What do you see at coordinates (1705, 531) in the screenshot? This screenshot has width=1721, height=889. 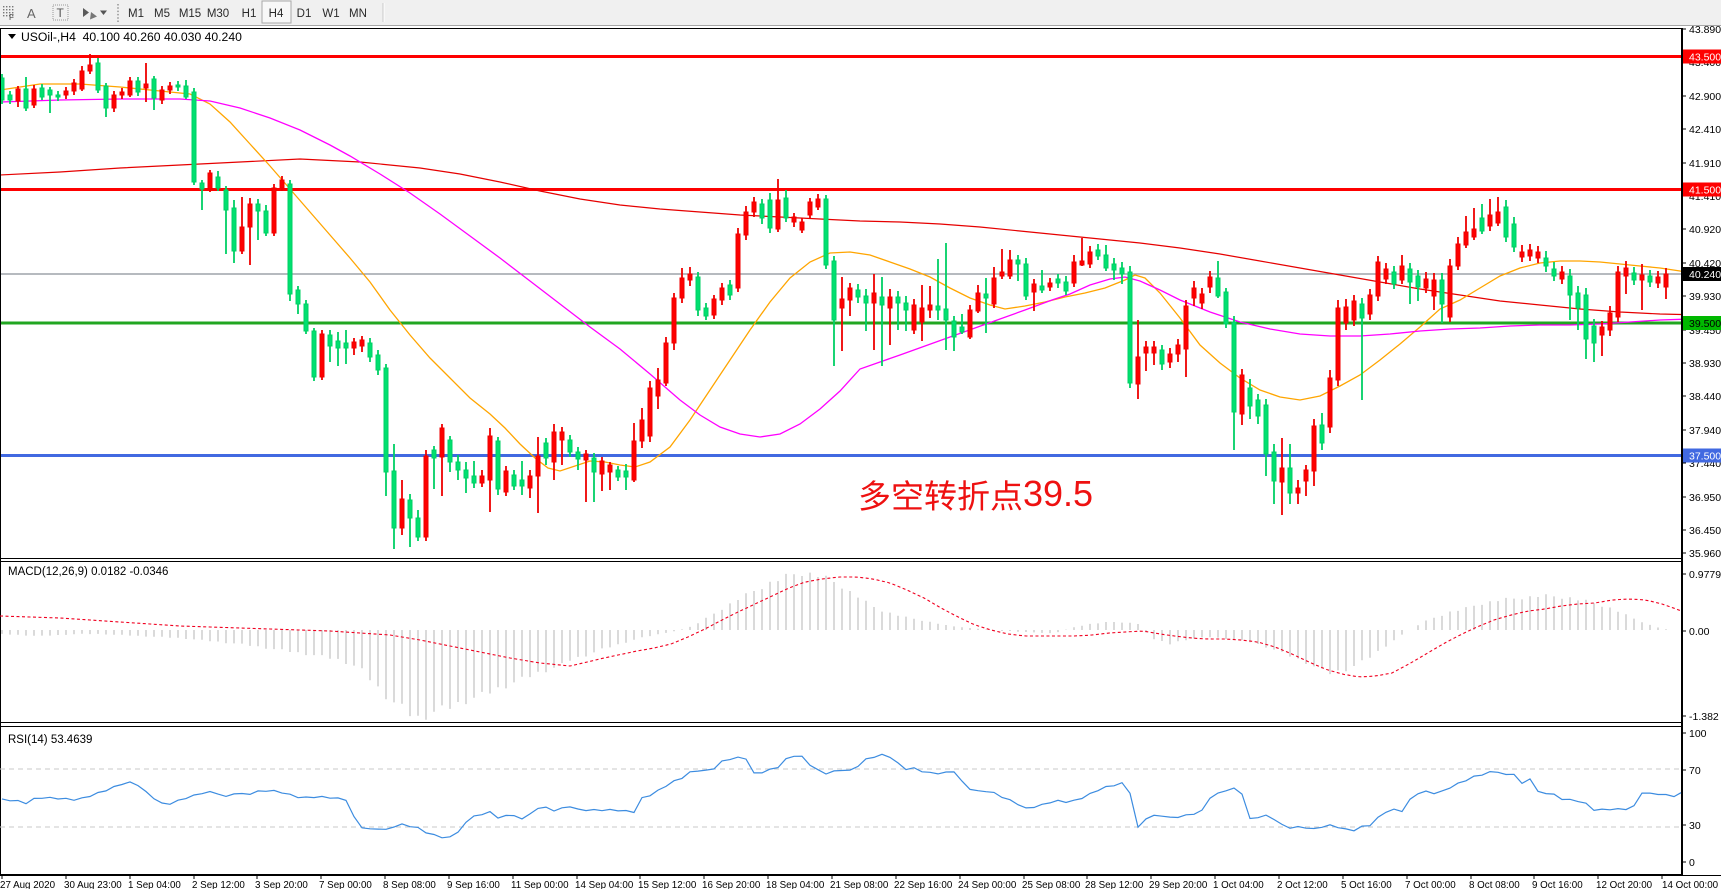 I see `svg-text: 36.450` at bounding box center [1705, 531].